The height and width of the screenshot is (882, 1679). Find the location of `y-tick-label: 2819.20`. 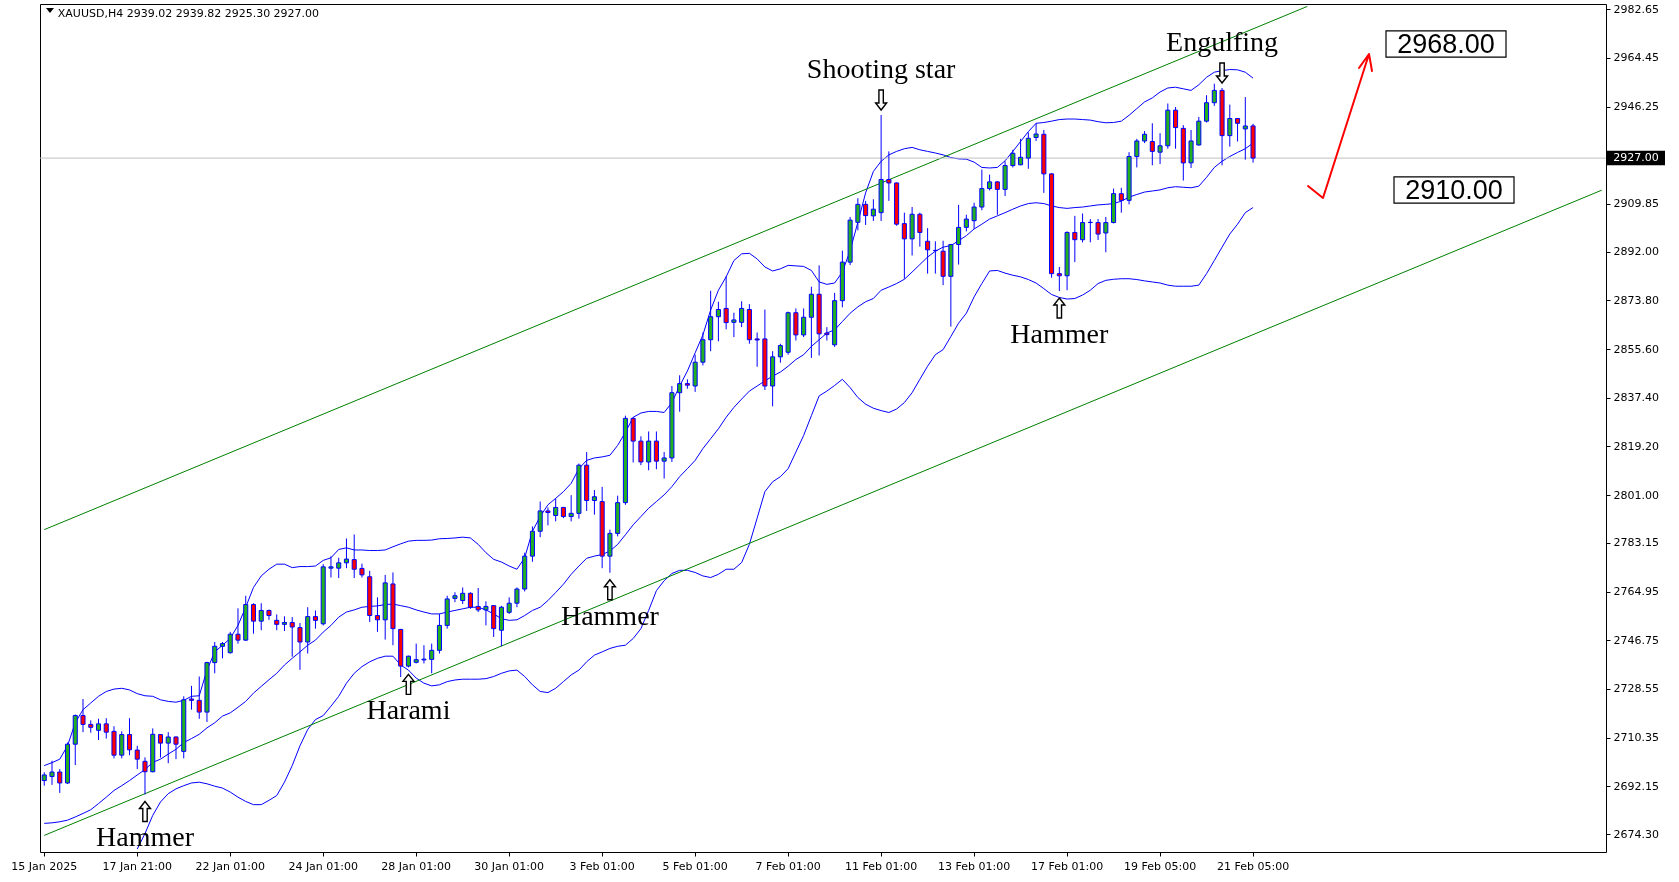

y-tick-label: 2819.20 is located at coordinates (1636, 446).